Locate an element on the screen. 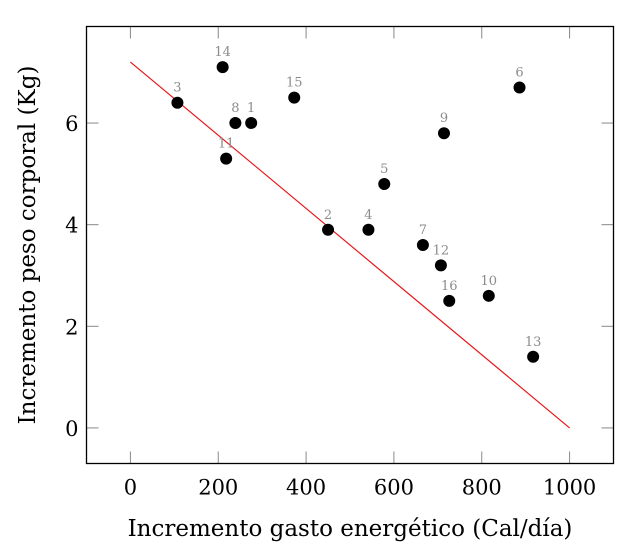 This screenshot has width=624, height=554. point-label: 5 is located at coordinates (384, 169).